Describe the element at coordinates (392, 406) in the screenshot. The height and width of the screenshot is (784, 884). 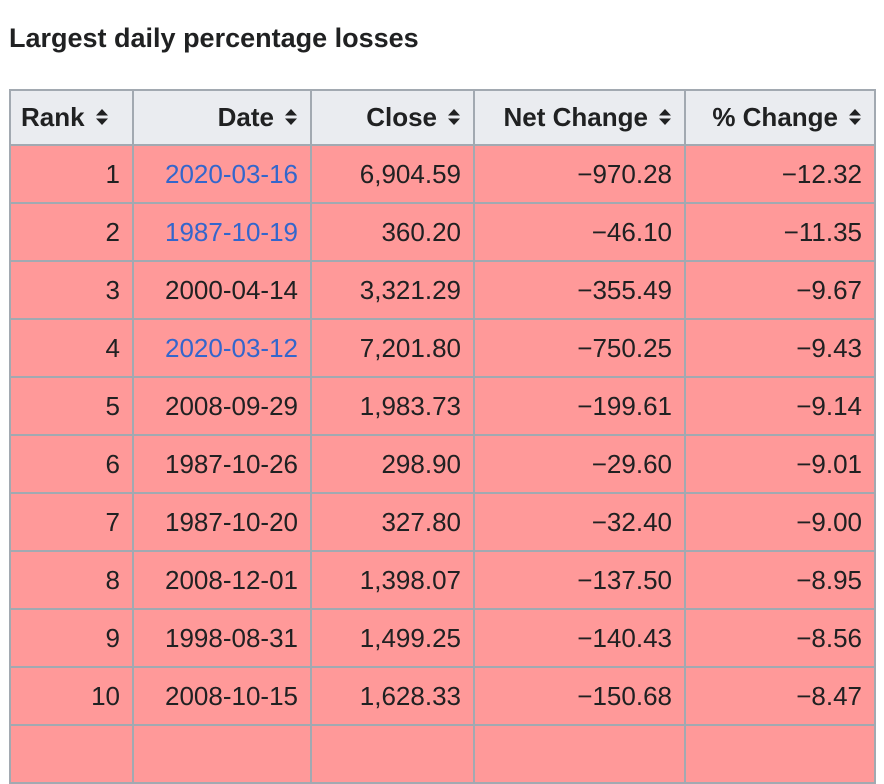
I see `close-cell: 1,983.73` at that location.